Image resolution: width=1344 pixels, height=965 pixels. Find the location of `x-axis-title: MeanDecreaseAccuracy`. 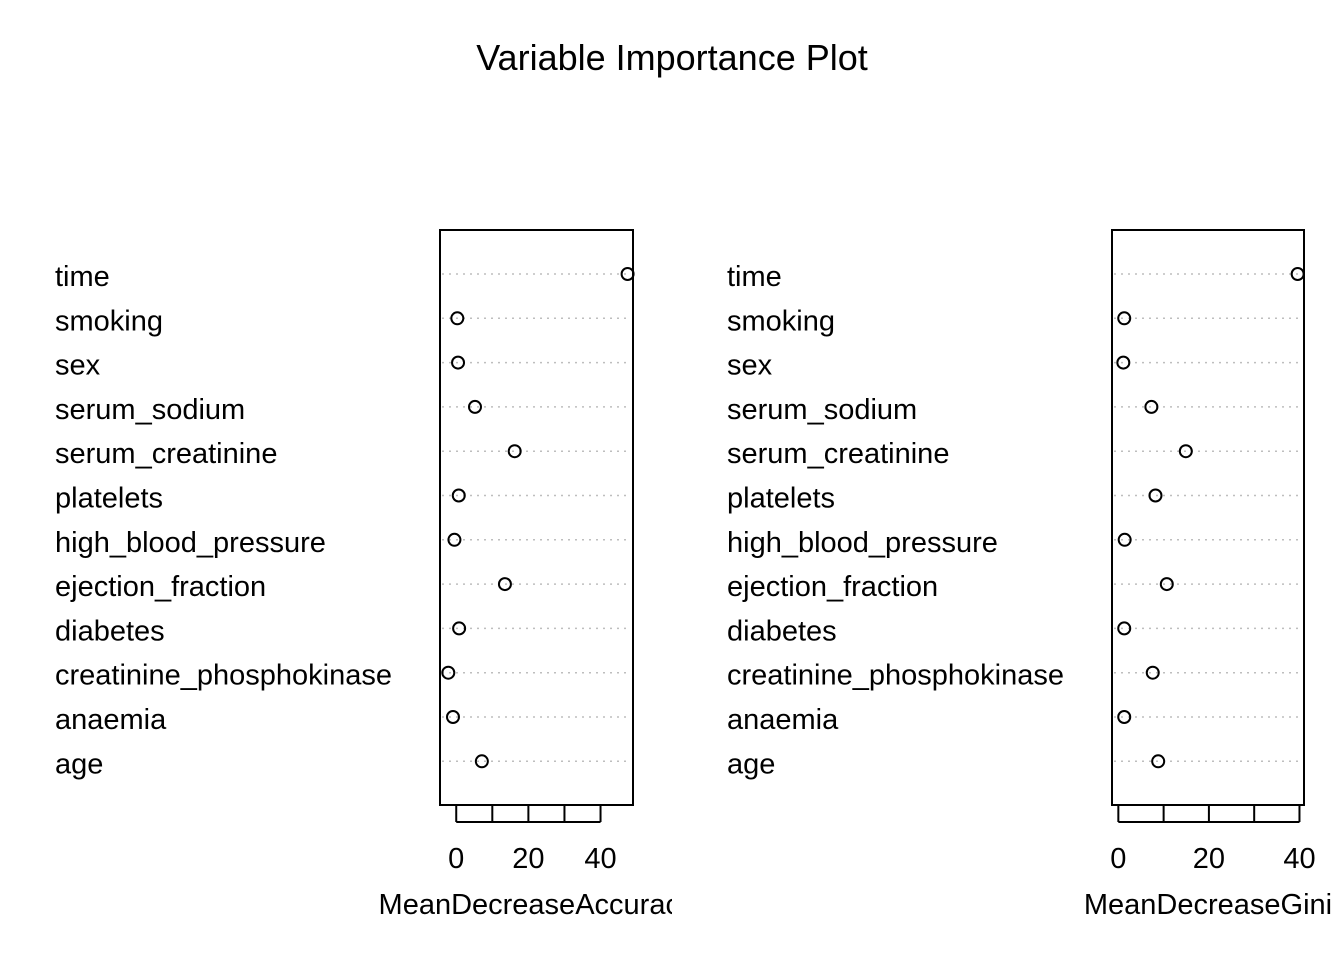

x-axis-title: MeanDecreaseAccuracy is located at coordinates (537, 905).